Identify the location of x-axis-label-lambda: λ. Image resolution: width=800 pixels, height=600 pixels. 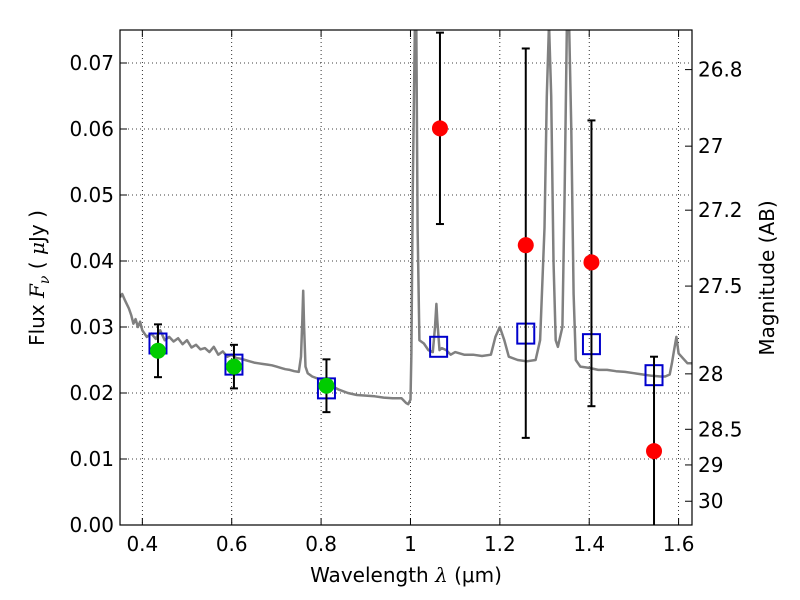
(441, 575).